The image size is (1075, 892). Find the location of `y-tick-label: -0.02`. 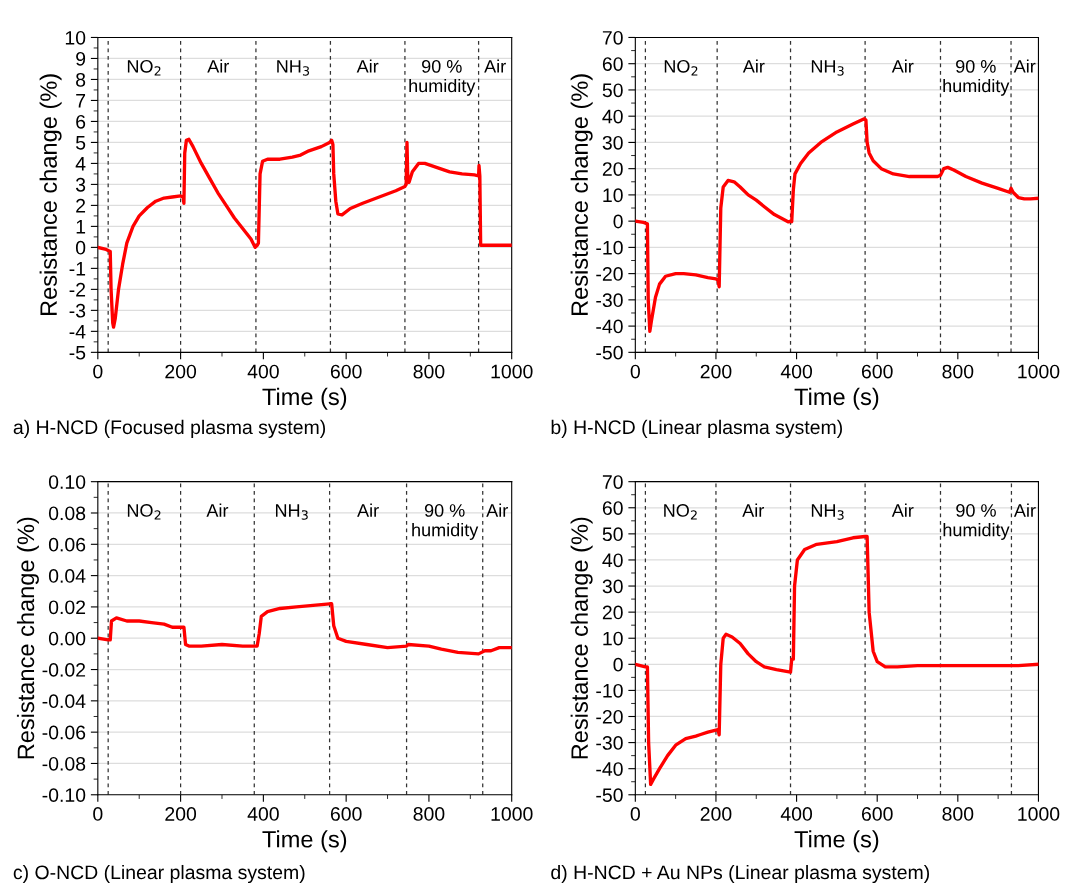

y-tick-label: -0.02 is located at coordinates (64, 670).